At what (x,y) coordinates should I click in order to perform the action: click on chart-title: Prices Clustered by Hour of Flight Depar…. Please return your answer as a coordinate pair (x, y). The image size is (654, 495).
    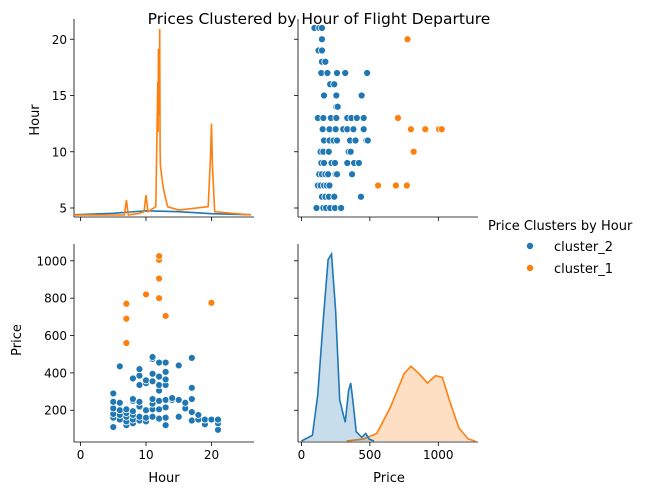
    Looking at the image, I should click on (319, 19).